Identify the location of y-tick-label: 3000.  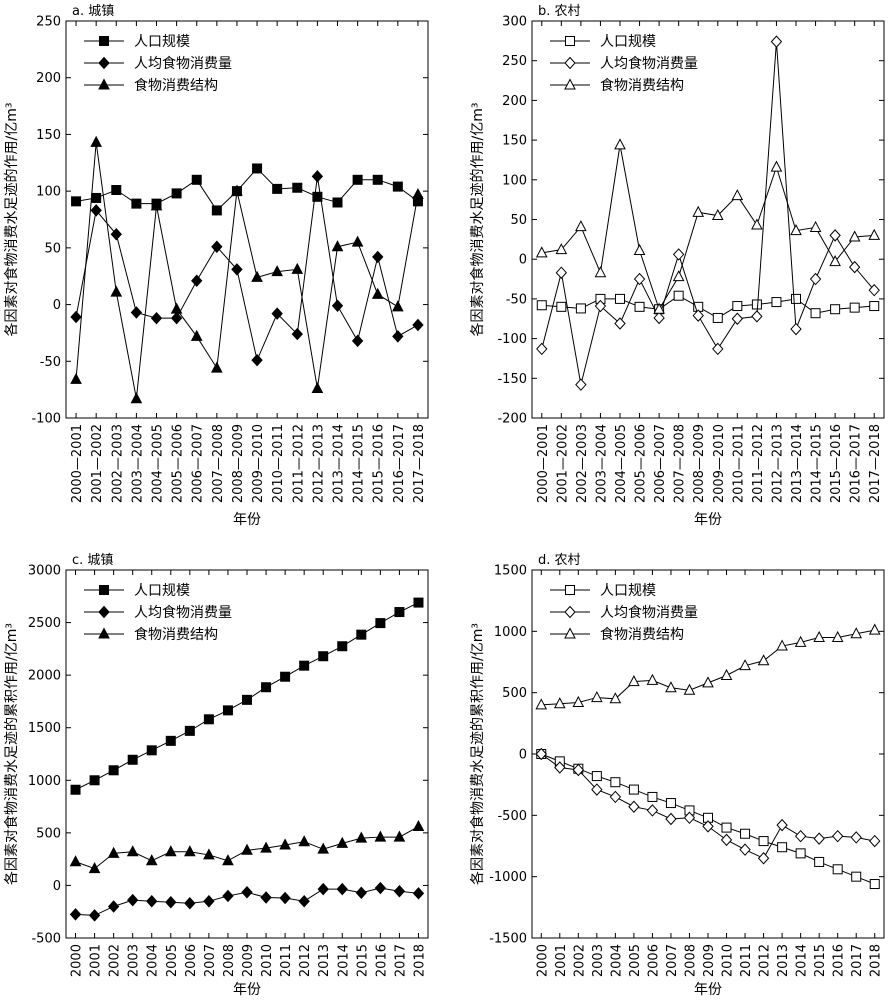
(44, 571).